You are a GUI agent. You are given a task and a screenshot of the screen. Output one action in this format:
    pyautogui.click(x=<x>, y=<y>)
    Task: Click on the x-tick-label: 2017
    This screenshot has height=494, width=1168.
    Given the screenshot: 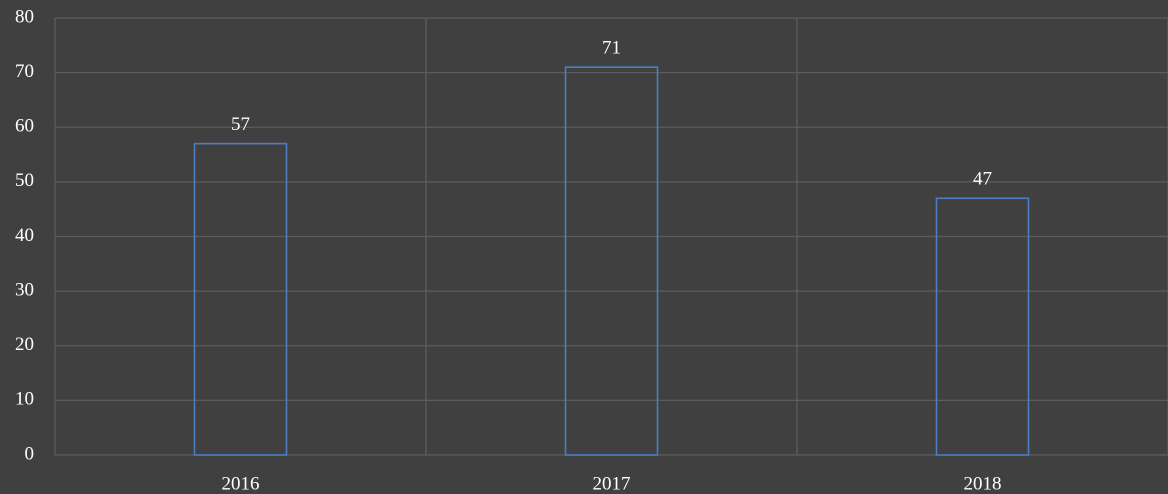 What is the action you would take?
    pyautogui.click(x=612, y=483)
    